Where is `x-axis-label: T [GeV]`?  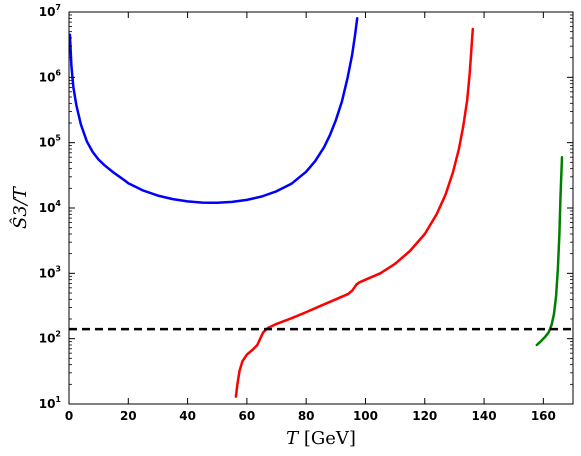 x-axis-label: T [GeV] is located at coordinates (321, 438).